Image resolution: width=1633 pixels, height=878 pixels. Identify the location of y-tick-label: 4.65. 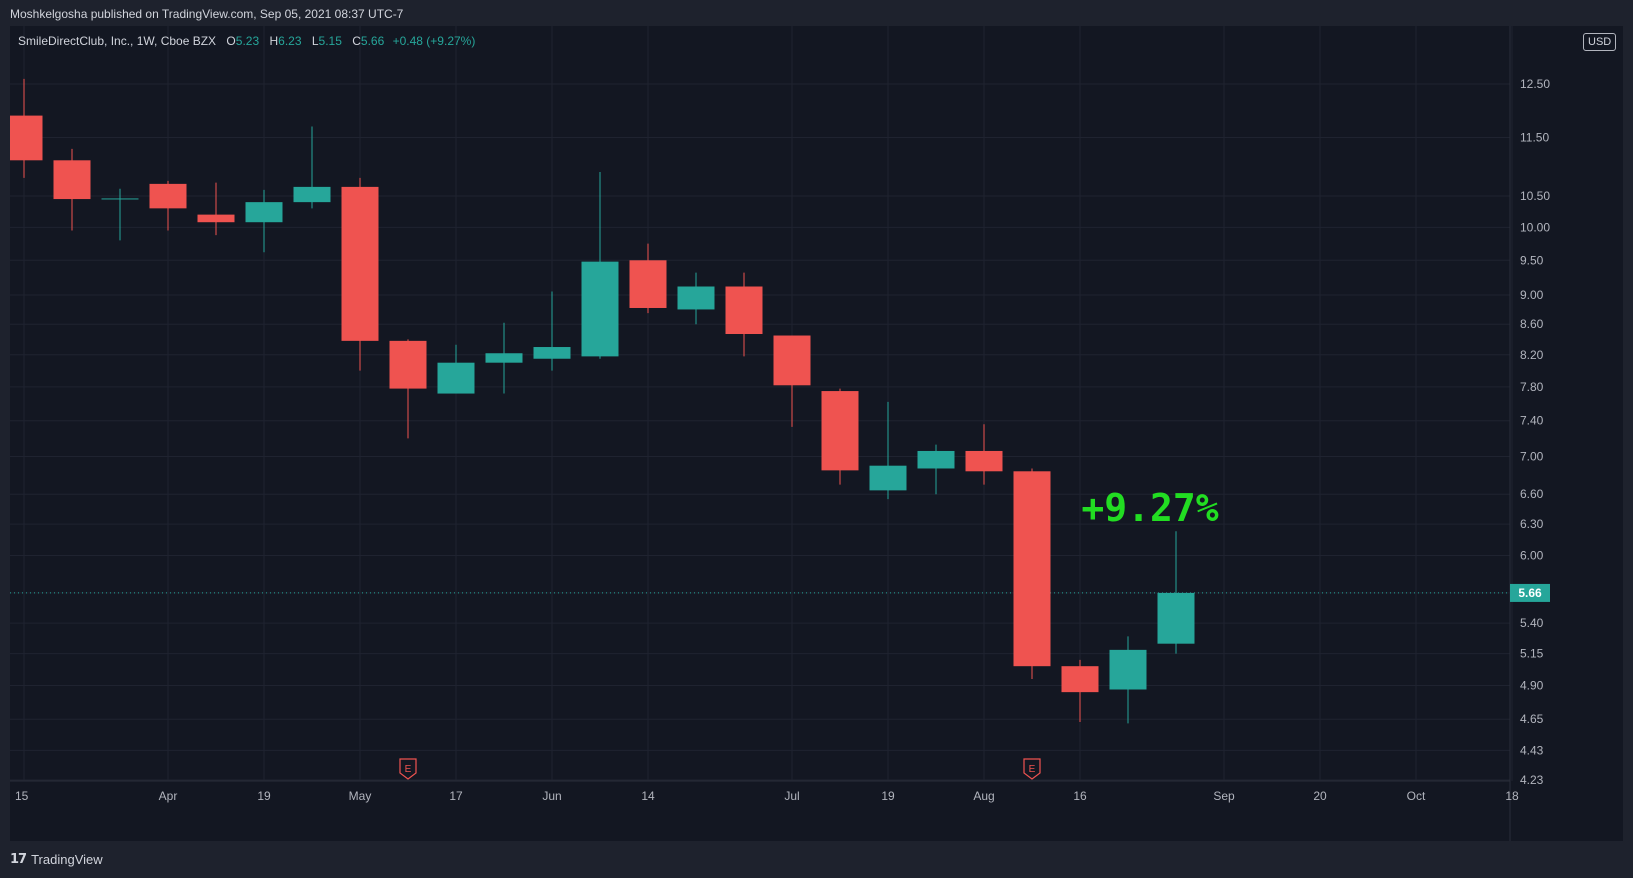
(1532, 719).